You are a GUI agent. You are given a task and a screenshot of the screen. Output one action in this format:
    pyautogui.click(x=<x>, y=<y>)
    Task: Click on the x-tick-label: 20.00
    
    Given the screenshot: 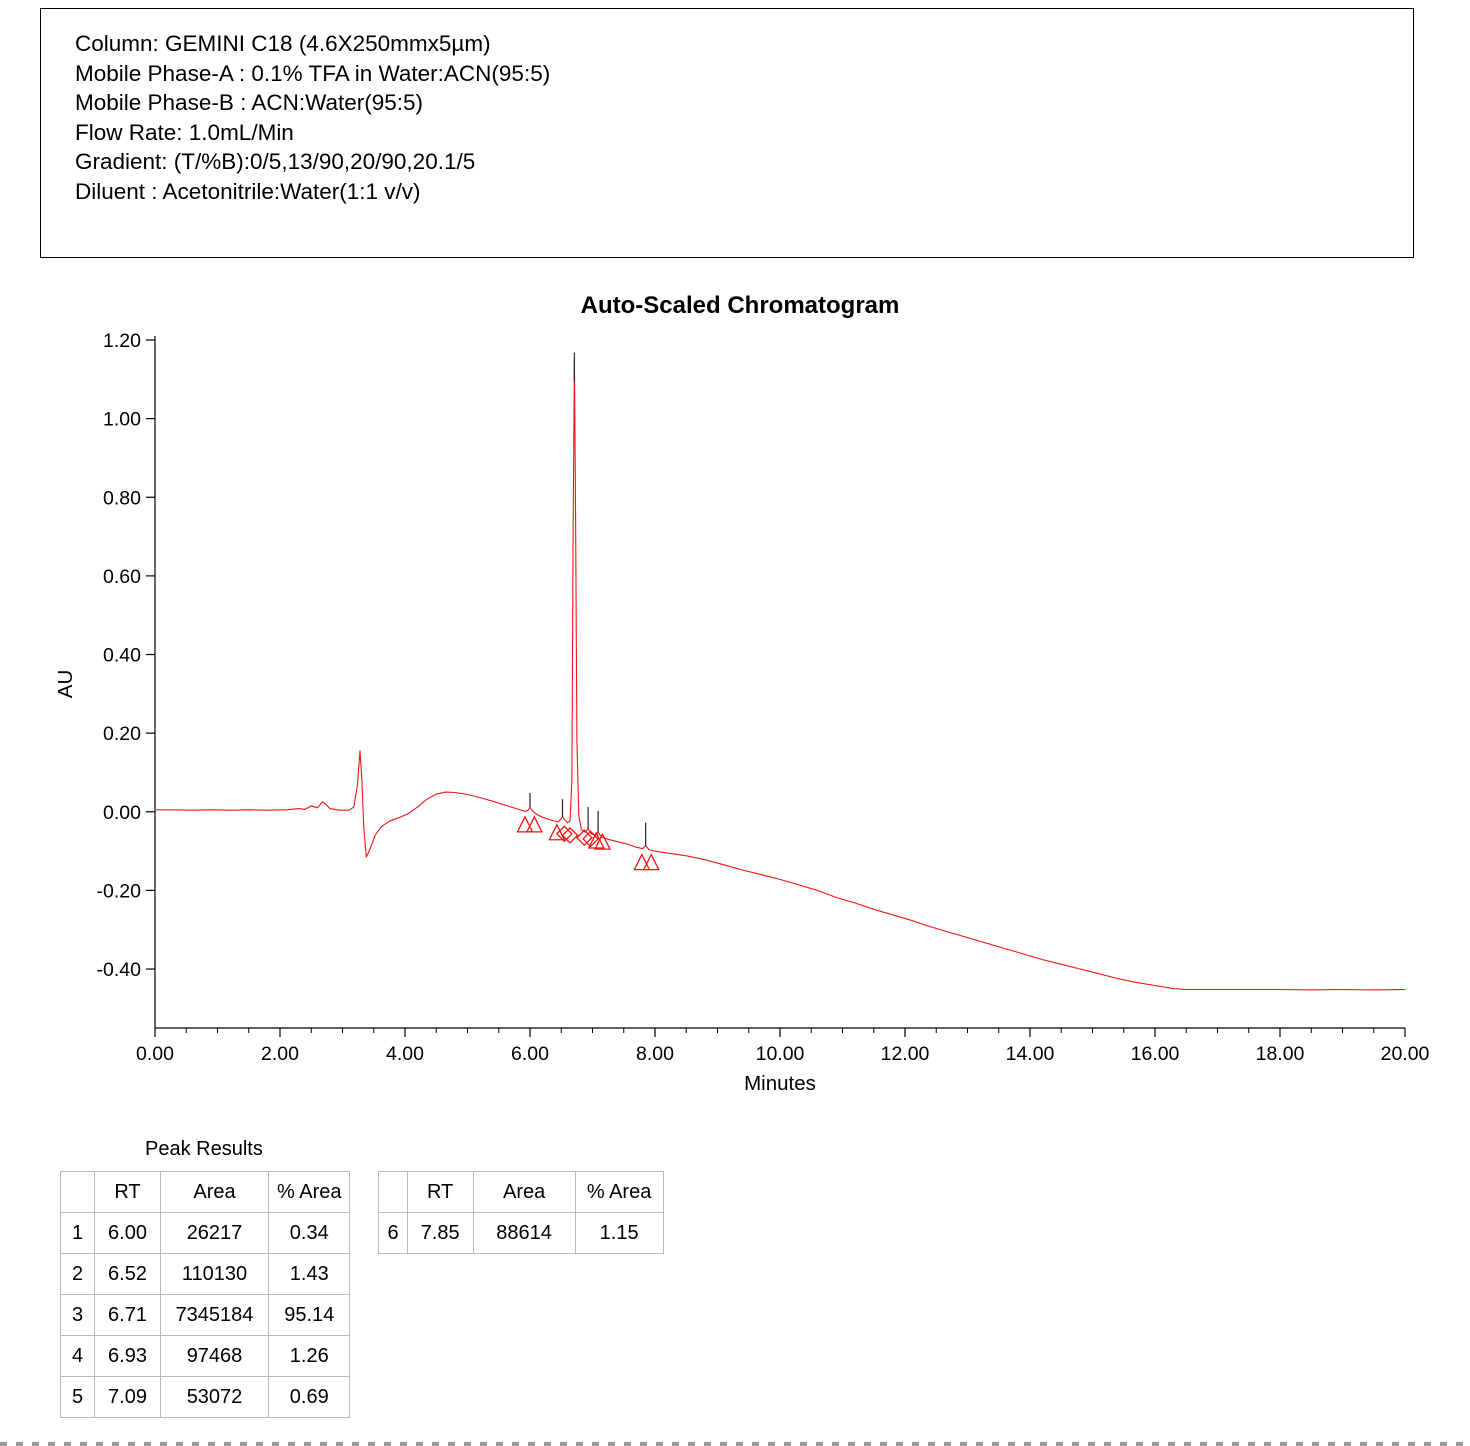 What is the action you would take?
    pyautogui.click(x=1405, y=1054)
    